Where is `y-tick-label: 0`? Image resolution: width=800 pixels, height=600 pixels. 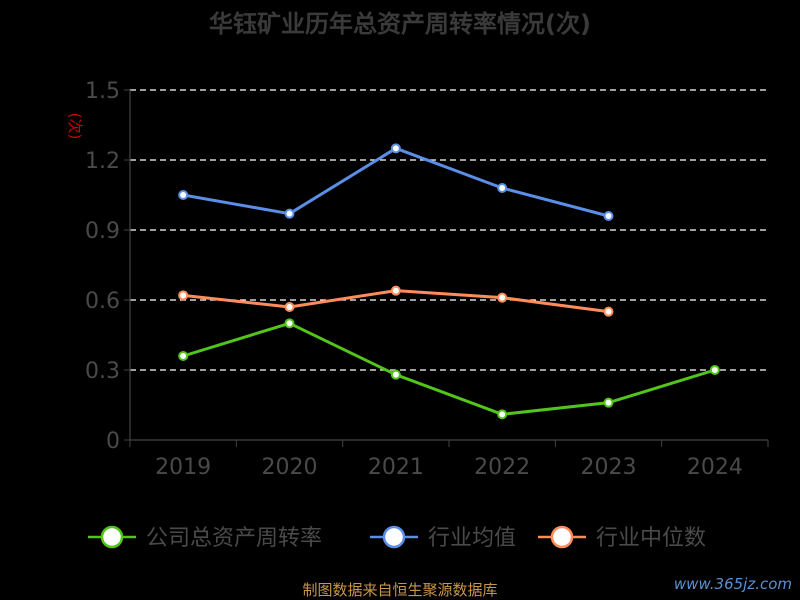
y-tick-label: 0 is located at coordinates (113, 441).